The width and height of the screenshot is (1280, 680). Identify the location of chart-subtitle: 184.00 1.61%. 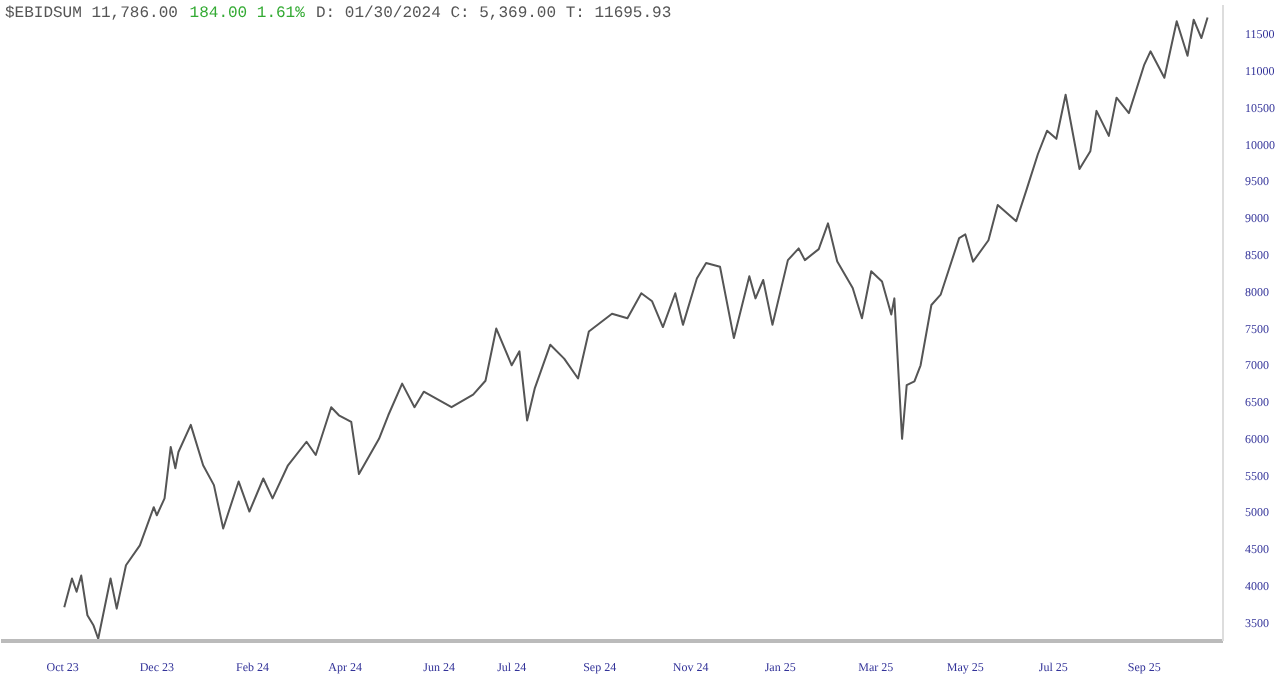
(247, 14).